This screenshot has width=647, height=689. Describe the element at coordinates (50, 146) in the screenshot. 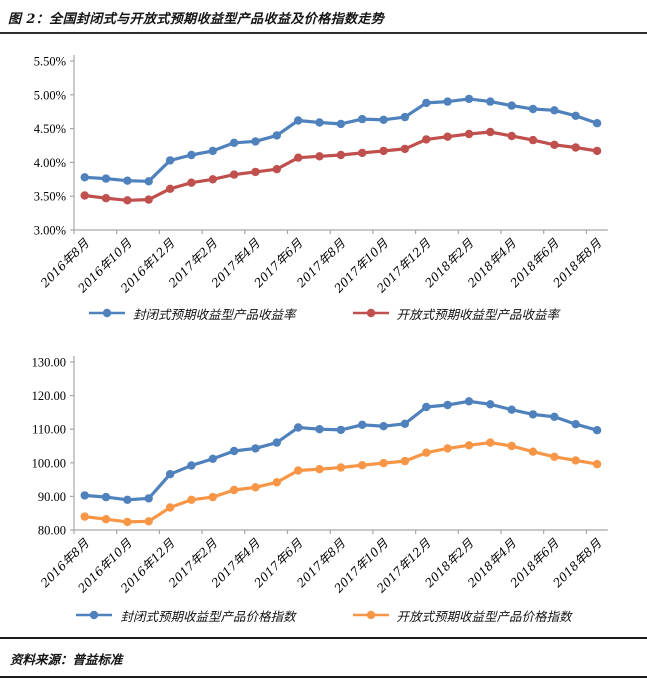

I see `y-axis-labels: 3.00% 3.50% 4.00% 4.50% 5.00% 5.50%` at that location.